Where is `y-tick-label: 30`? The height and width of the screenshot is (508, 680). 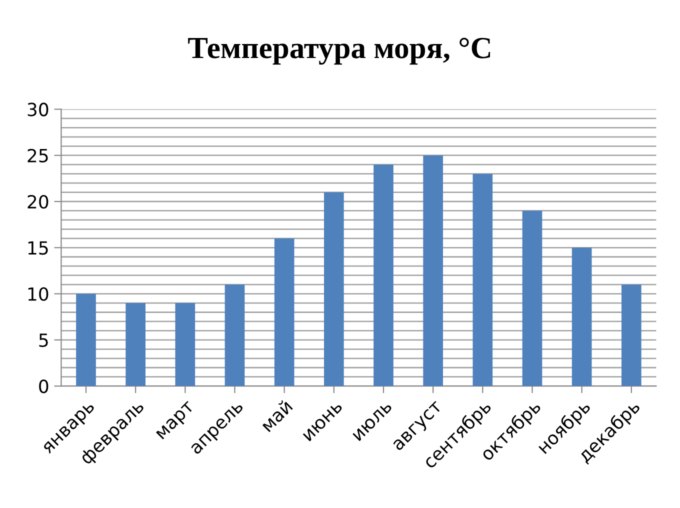 y-tick-label: 30 is located at coordinates (38, 109).